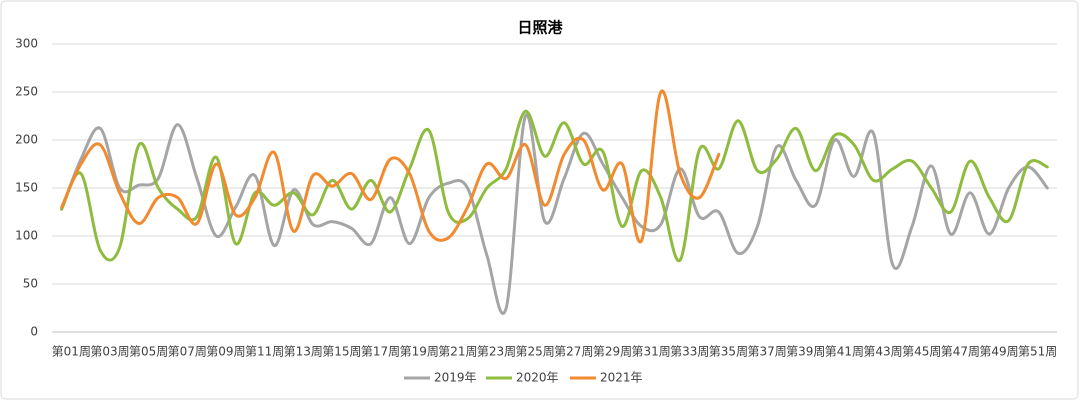 Image resolution: width=1080 pixels, height=405 pixels. I want to click on x-tick-label: 第21周, so click(457, 352).